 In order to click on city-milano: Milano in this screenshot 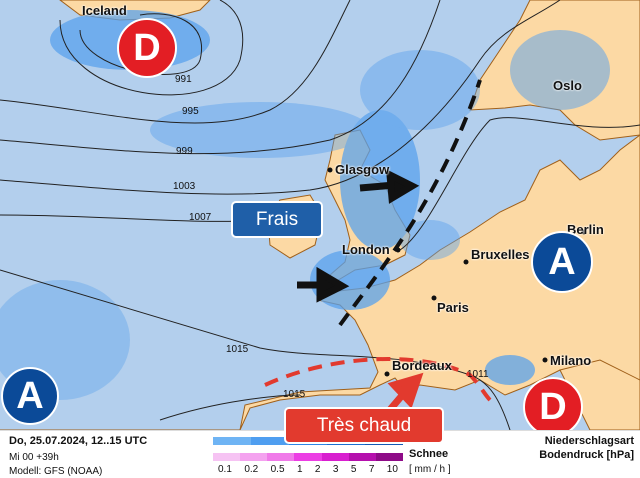, I will do `click(571, 360)`.